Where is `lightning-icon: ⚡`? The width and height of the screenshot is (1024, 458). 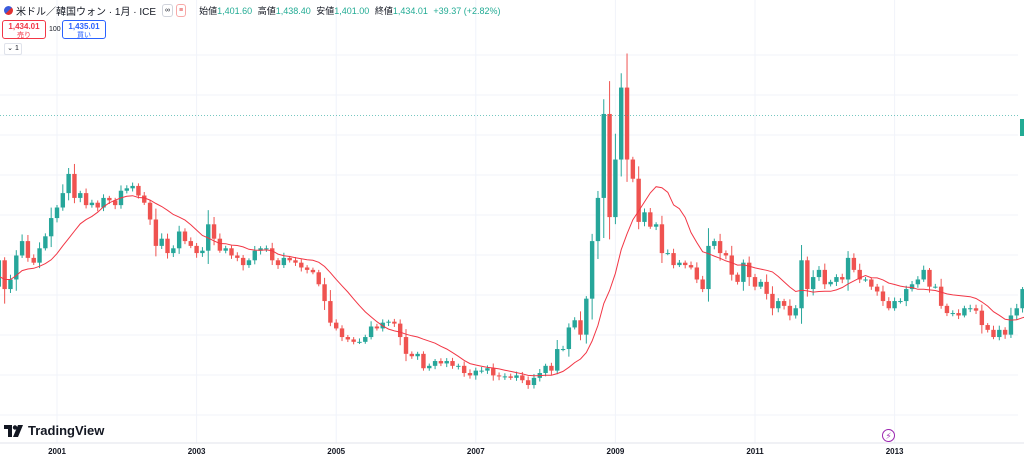 lightning-icon: ⚡ is located at coordinates (888, 435).